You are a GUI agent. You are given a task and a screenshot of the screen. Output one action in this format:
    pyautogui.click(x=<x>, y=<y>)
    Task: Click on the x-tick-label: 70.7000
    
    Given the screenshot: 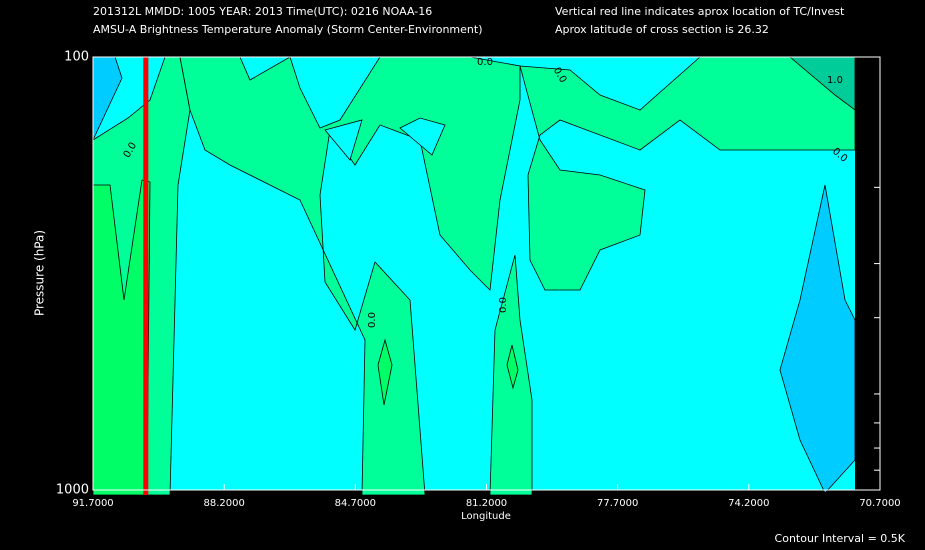 What is the action you would take?
    pyautogui.click(x=879, y=503)
    